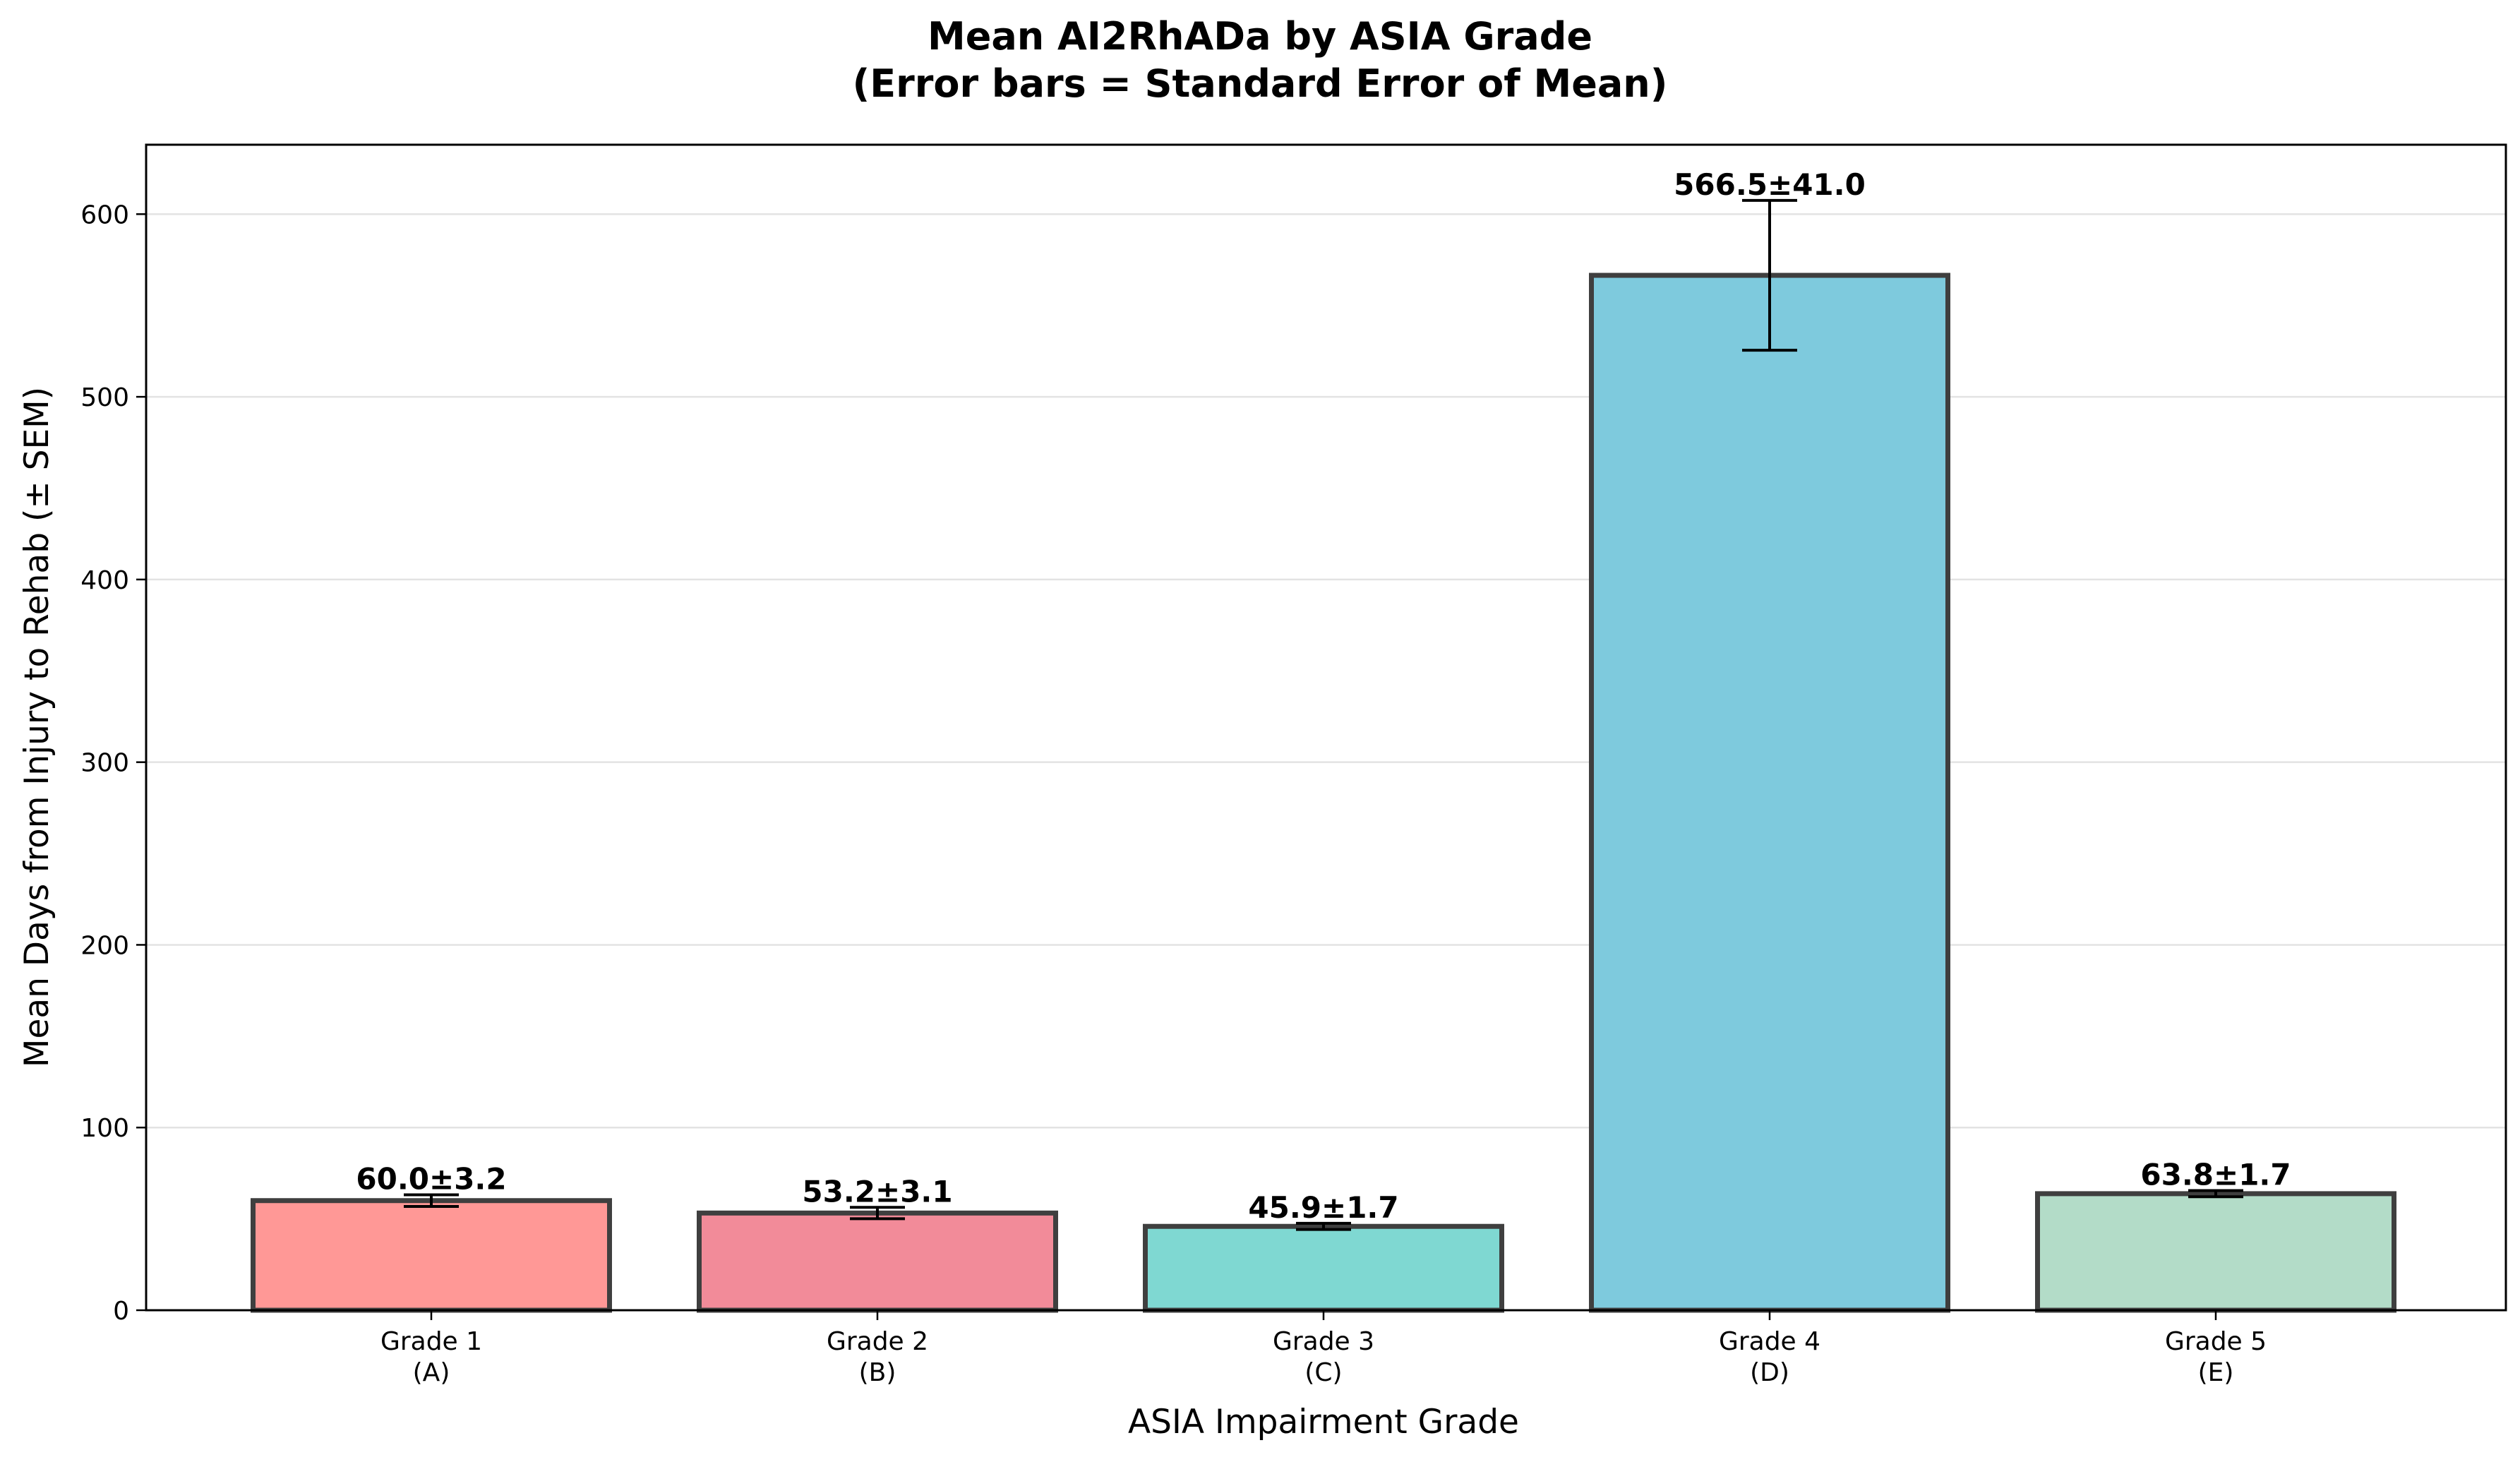 Image resolution: width=2520 pixels, height=1462 pixels. Describe the element at coordinates (105, 397) in the screenshot. I see `y-tick-label: 500` at that location.